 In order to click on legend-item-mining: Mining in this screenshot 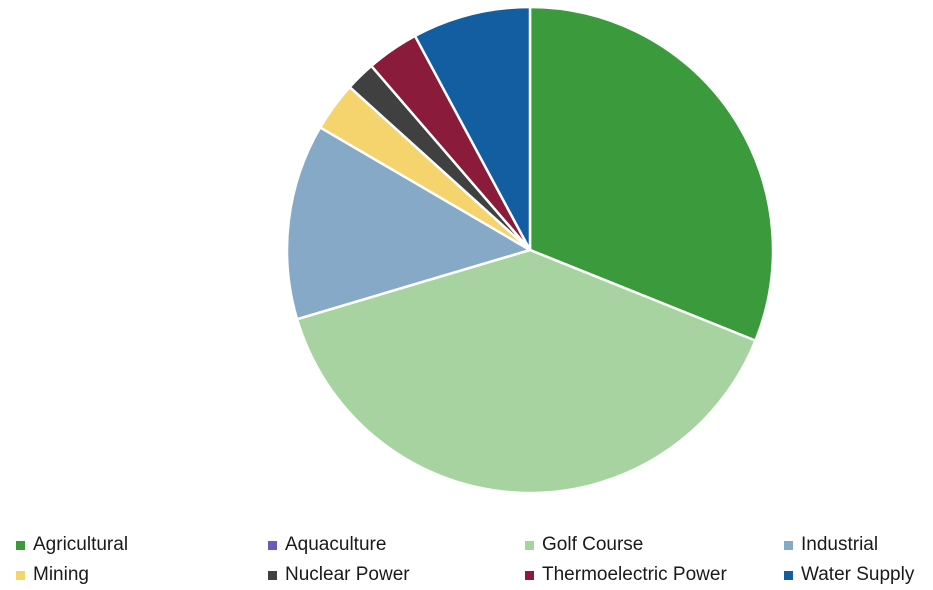, I will do `click(52, 575)`.